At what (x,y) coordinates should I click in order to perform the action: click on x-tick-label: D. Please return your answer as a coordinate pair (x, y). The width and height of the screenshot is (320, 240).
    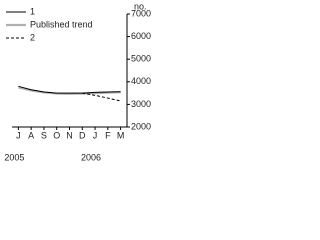
    Looking at the image, I should click on (82, 135).